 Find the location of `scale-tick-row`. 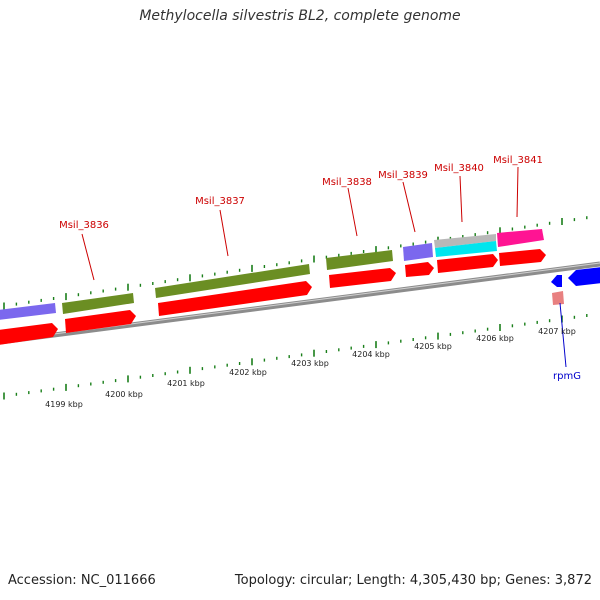

scale-tick-row is located at coordinates (295, 357).